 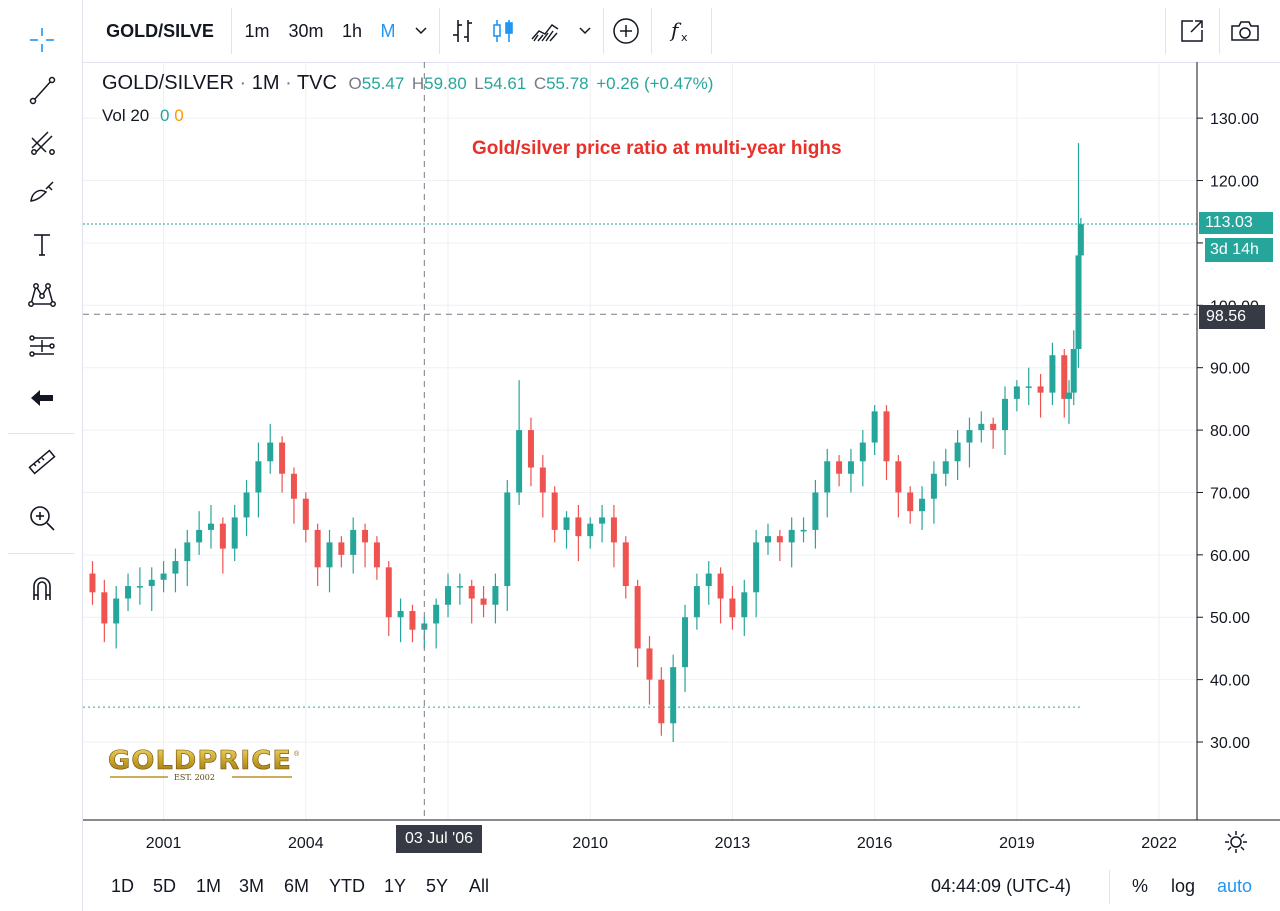 I want to click on text-tool-icon, so click(x=42, y=244).